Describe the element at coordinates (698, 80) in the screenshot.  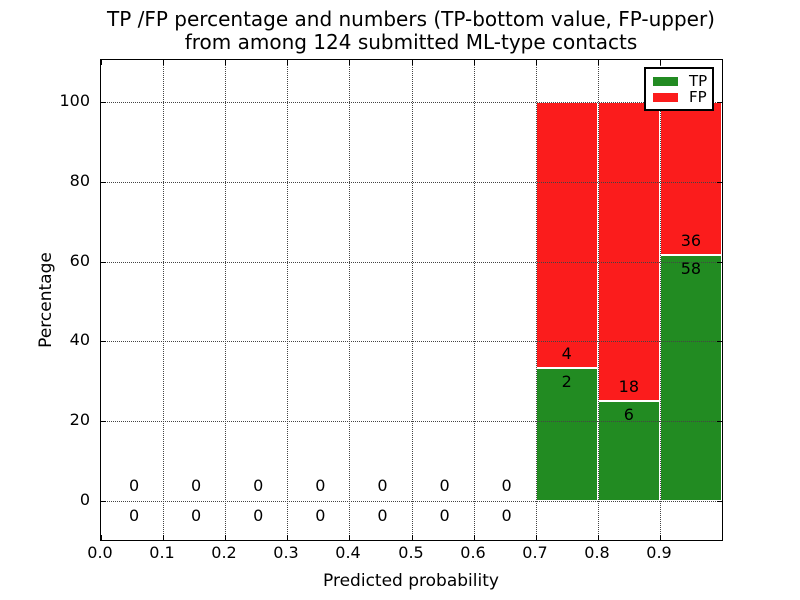
I see `legend-label-tp: TP` at that location.